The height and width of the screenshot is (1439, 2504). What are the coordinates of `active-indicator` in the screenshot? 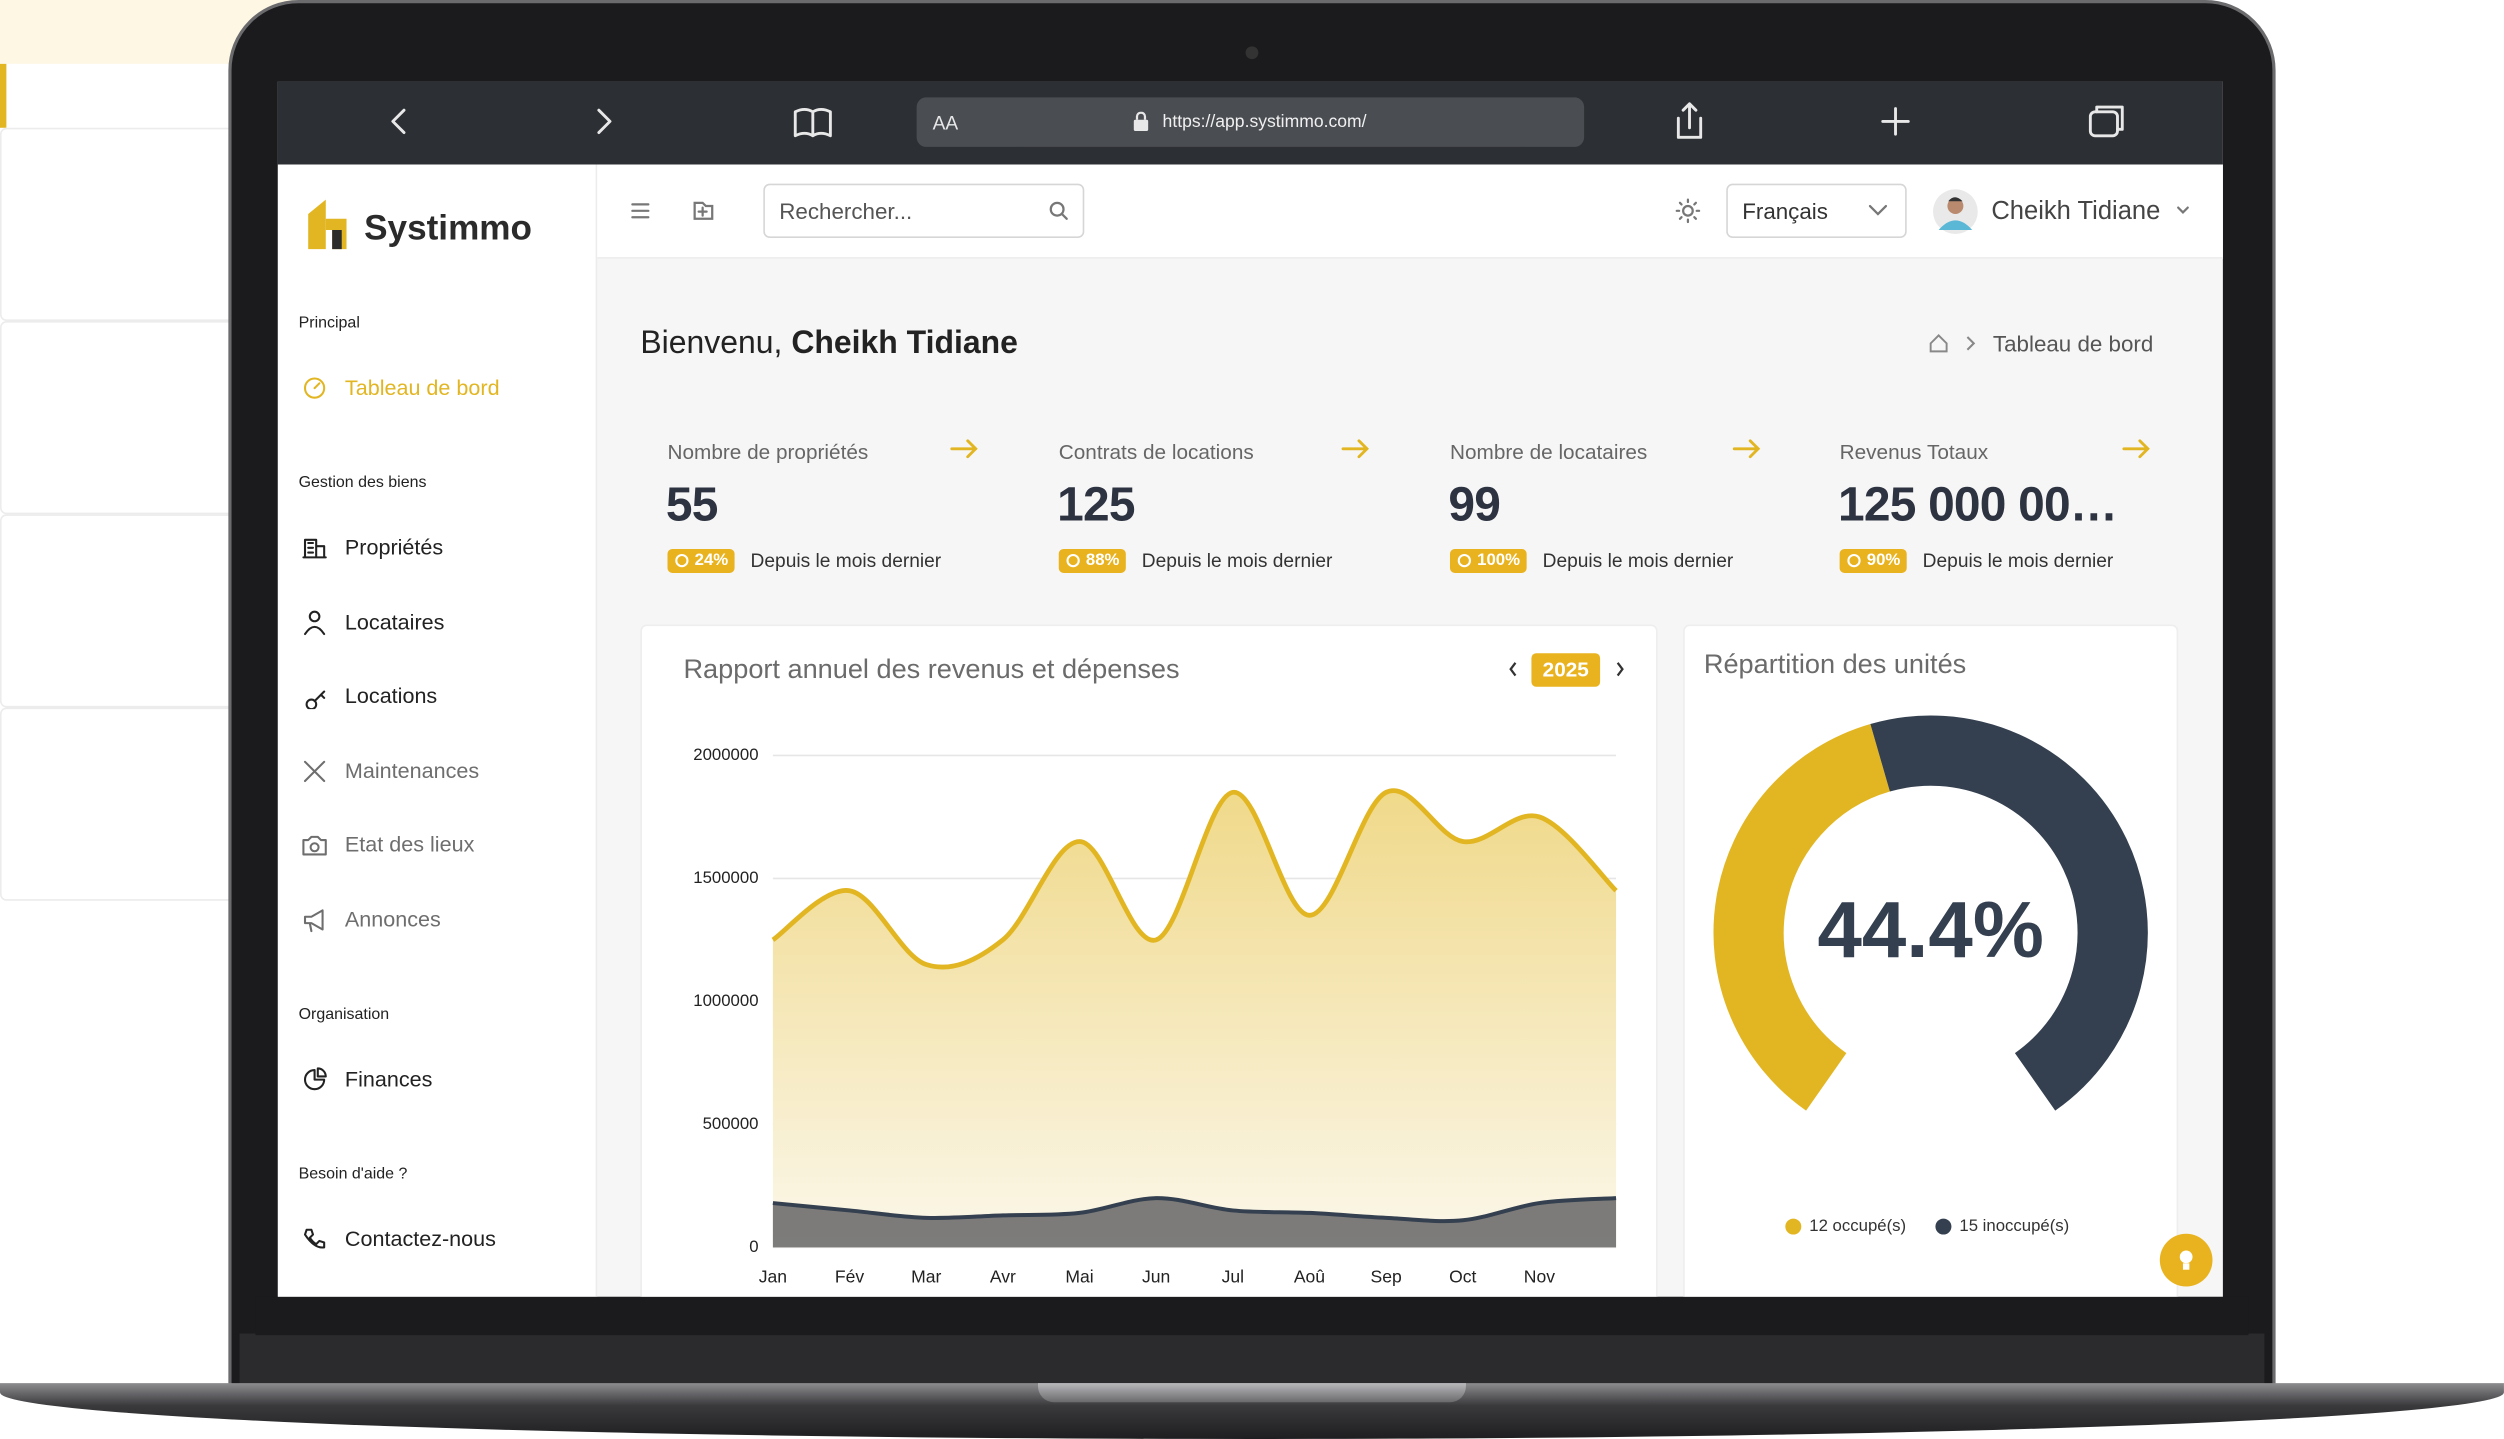 It's located at (3, 95).